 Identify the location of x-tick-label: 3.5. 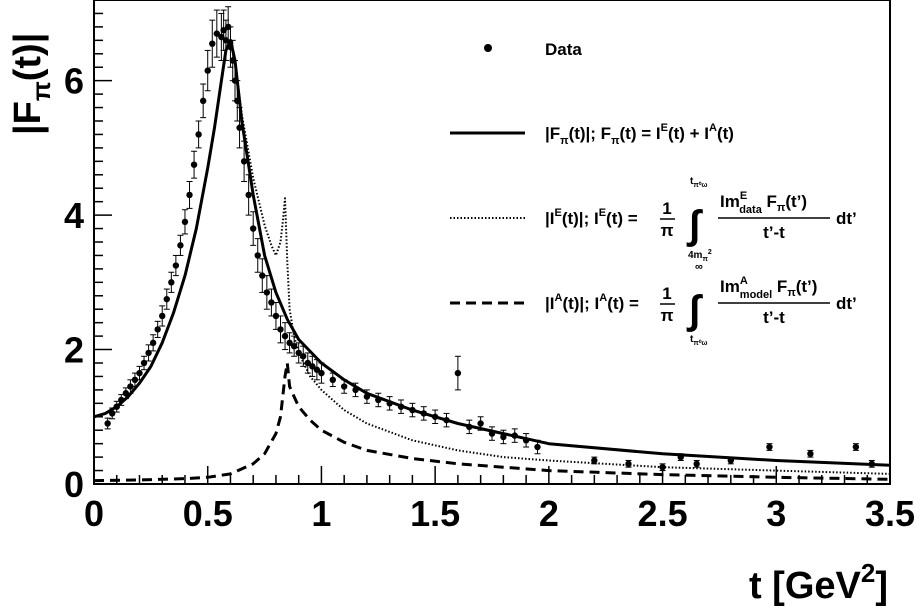
(890, 513).